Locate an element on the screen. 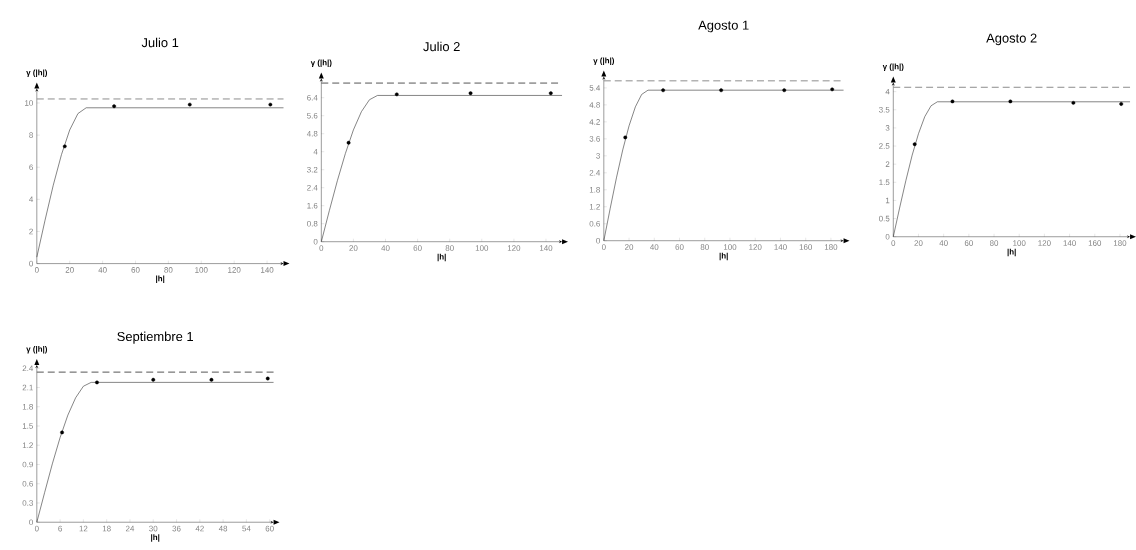 Image resolution: width=1136 pixels, height=550 pixels. chart-title: Julio 2 is located at coordinates (441, 46).